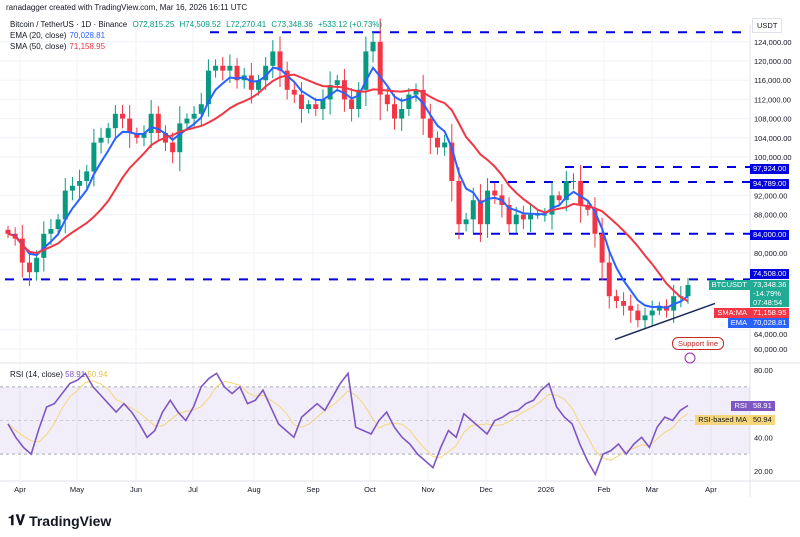  I want to click on time-tick-label: Aug, so click(253, 489).